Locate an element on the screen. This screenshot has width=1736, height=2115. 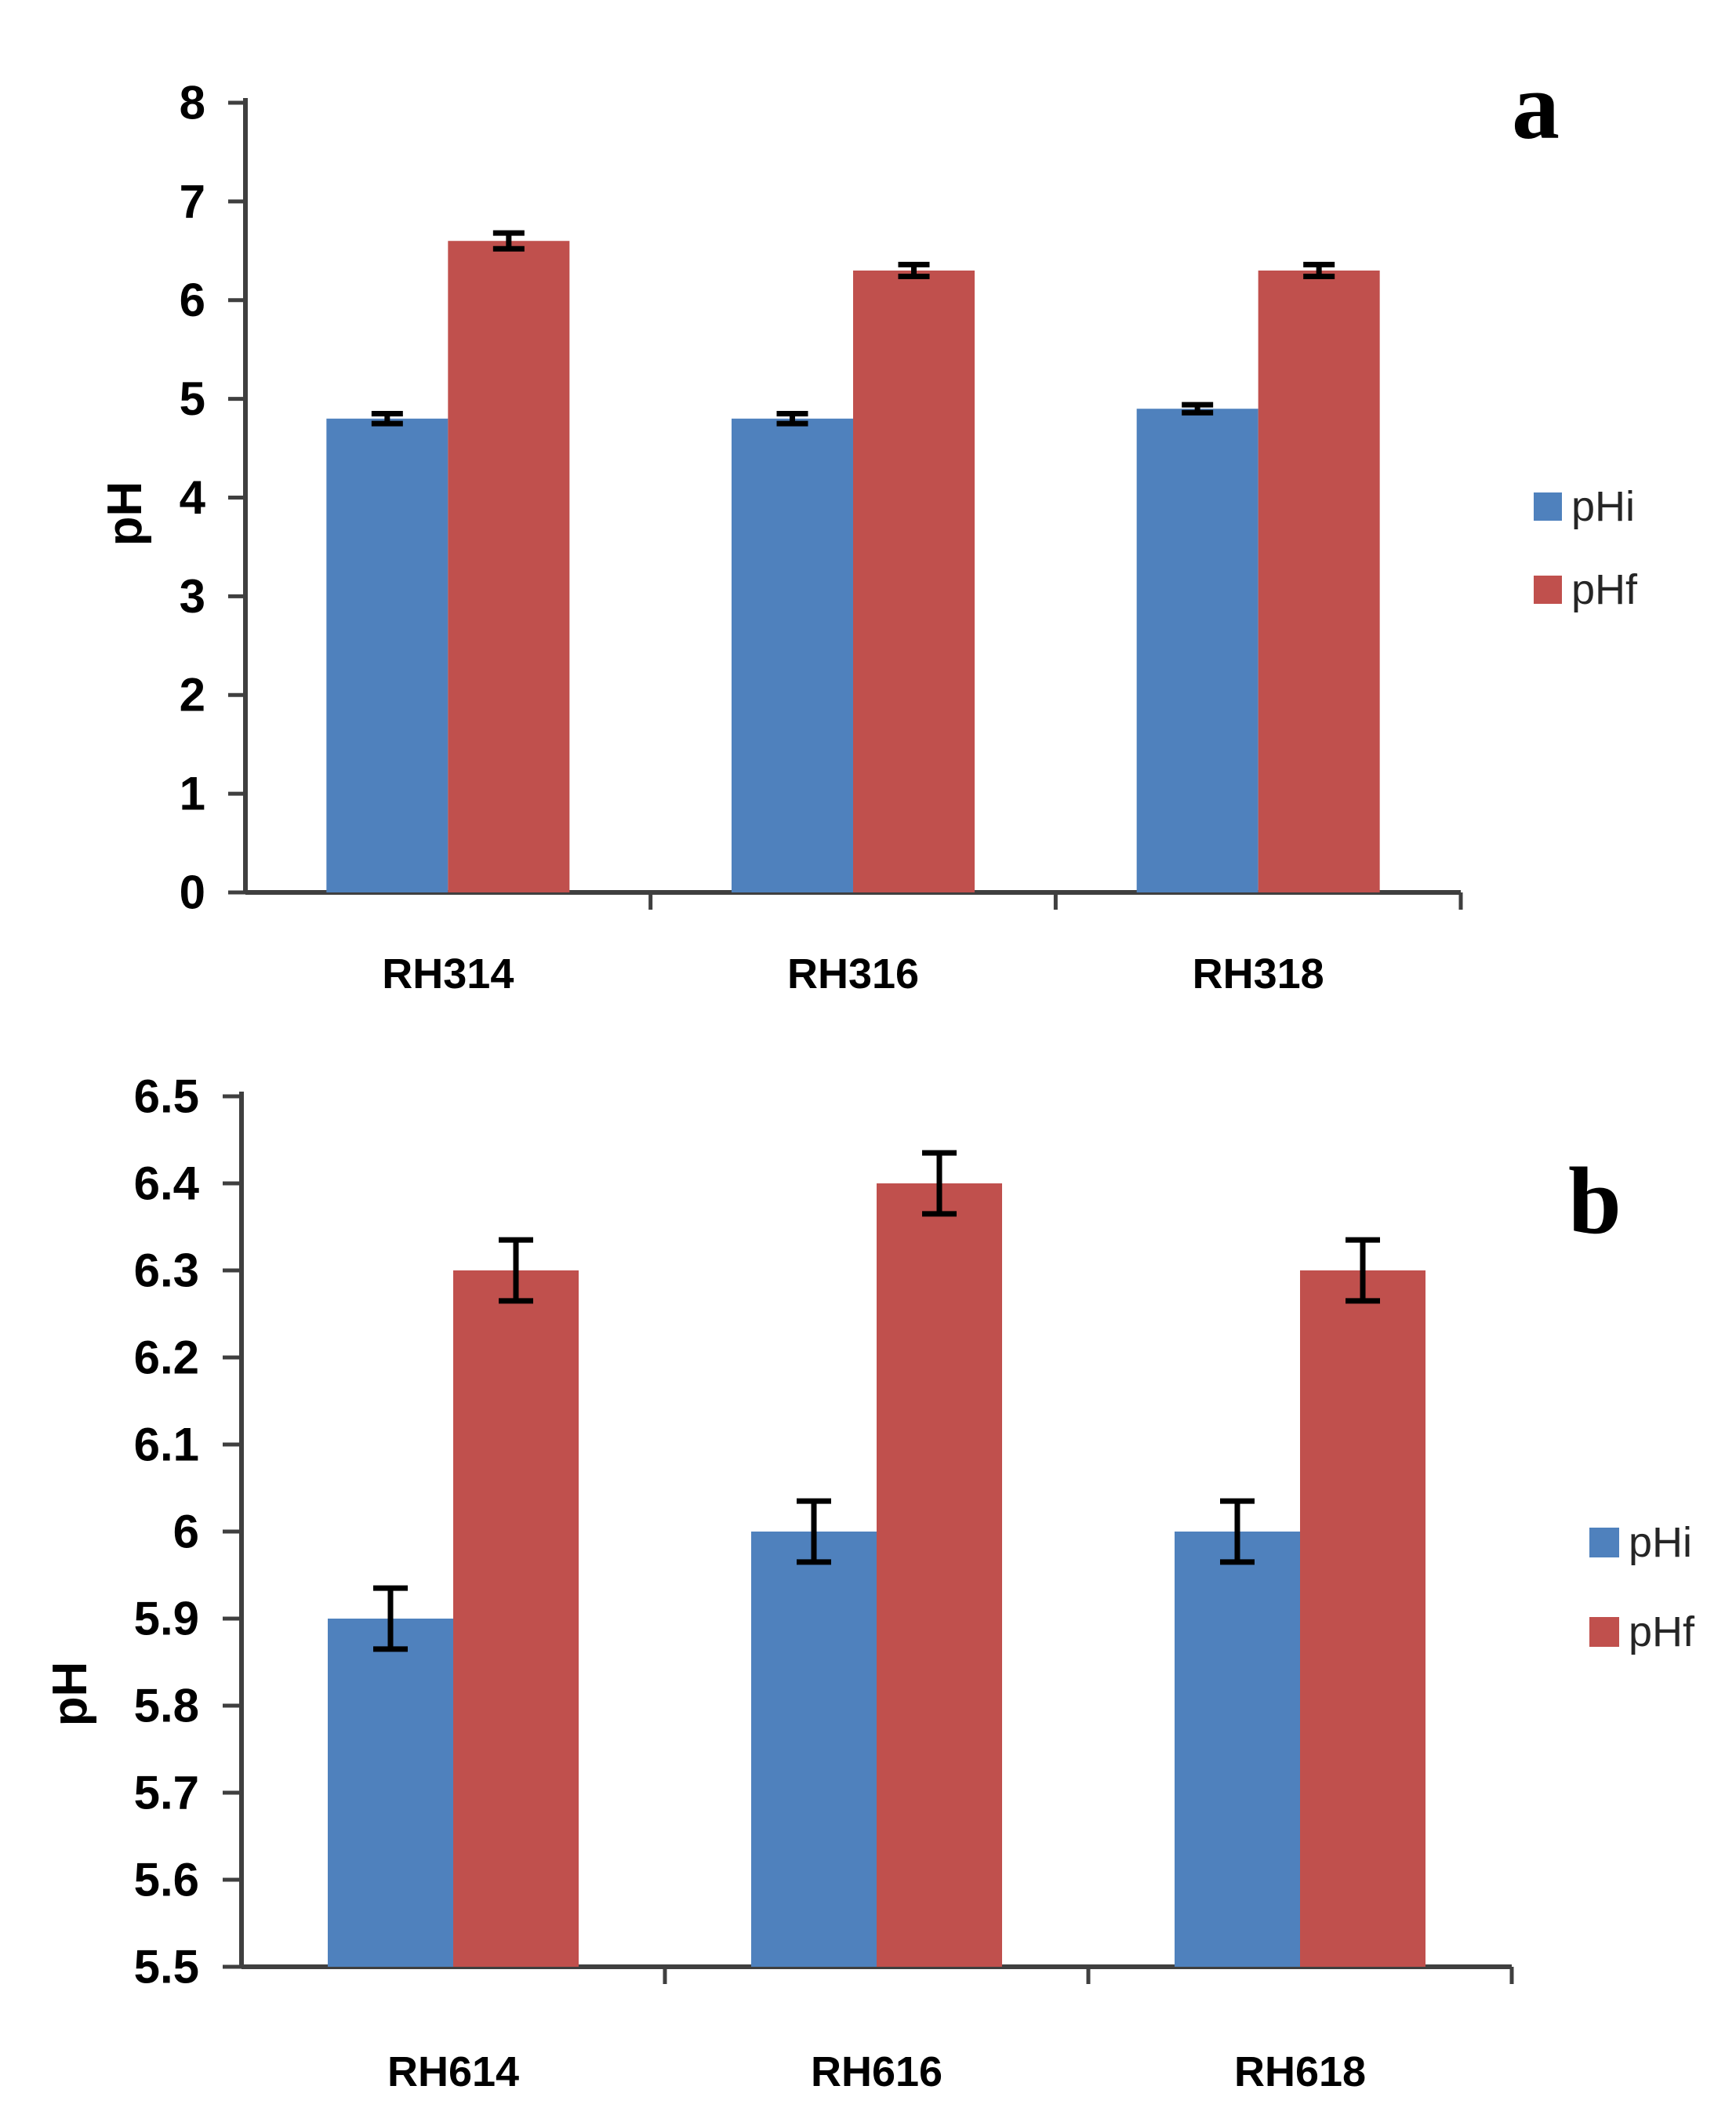
chart-b-y-tick-label: 6.5 is located at coordinates (166, 1096).